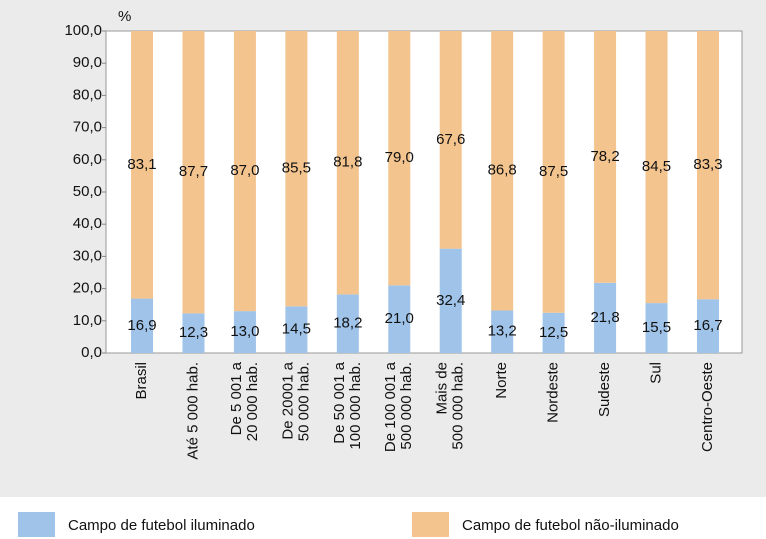 This screenshot has height=539, width=766. Describe the element at coordinates (252, 401) in the screenshot. I see `x-tick-label: 20 000 hab.` at that location.